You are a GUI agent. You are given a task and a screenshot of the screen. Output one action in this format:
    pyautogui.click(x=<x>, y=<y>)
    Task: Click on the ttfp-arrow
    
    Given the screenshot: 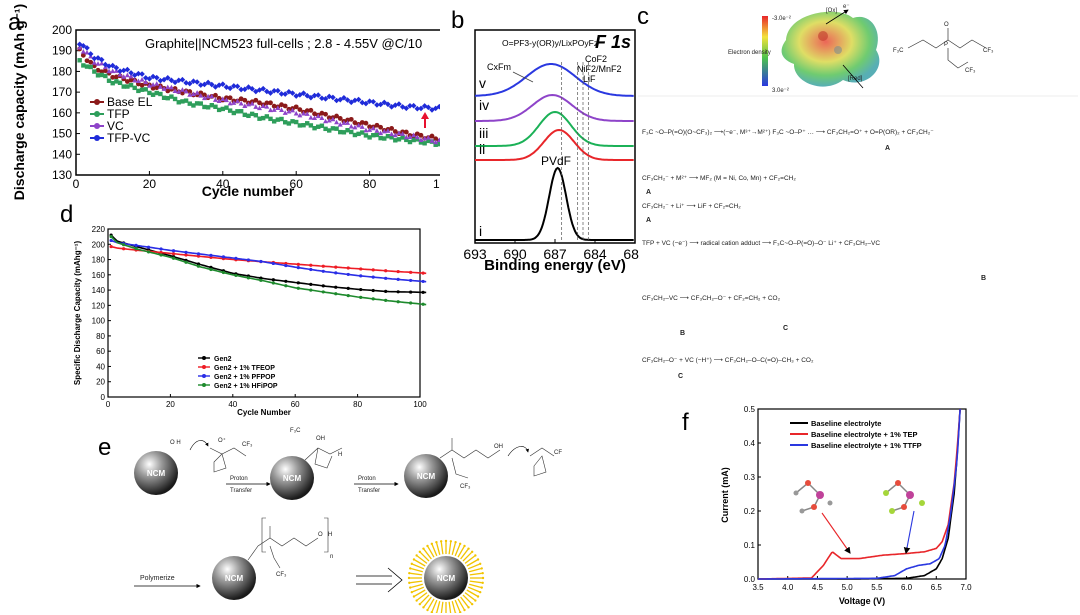 What is the action you would take?
    pyautogui.click(x=909, y=532)
    